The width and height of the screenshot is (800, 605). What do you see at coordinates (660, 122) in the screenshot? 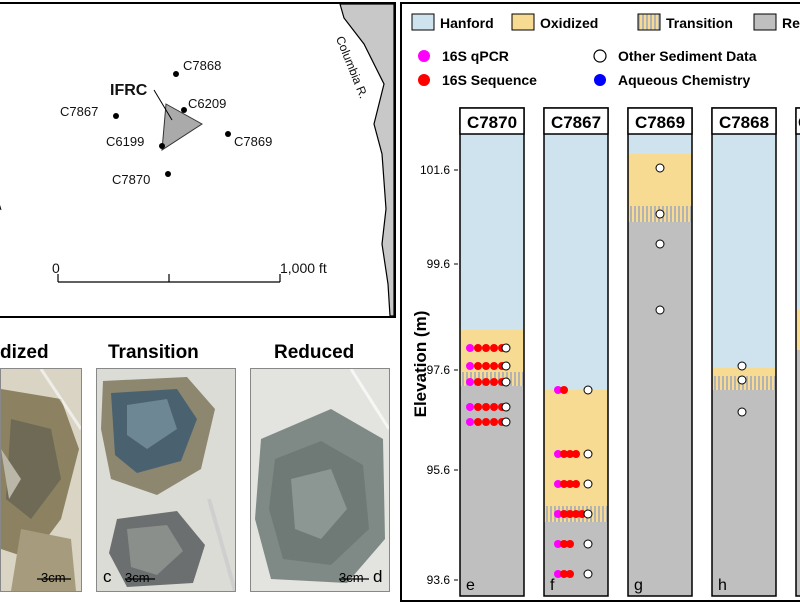
I see `column-header-c7869: C7869` at bounding box center [660, 122].